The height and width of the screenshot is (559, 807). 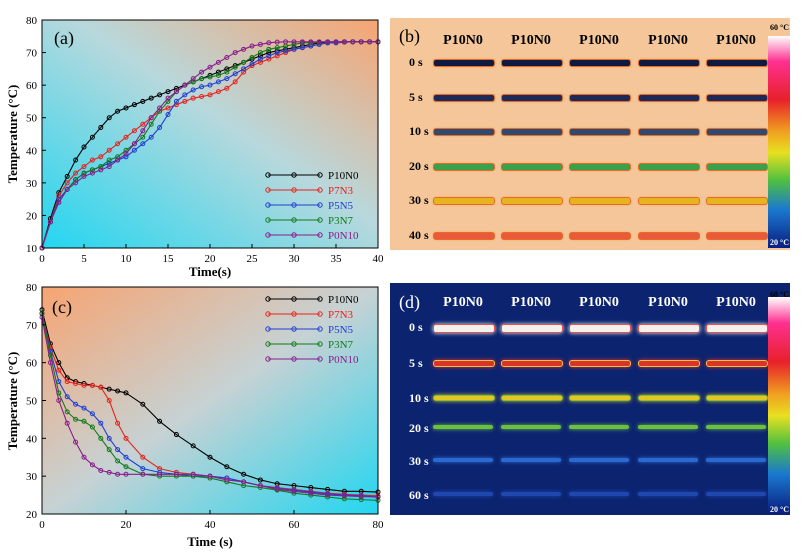 What do you see at coordinates (210, 405) in the screenshot?
I see `series-line-P5N5` at bounding box center [210, 405].